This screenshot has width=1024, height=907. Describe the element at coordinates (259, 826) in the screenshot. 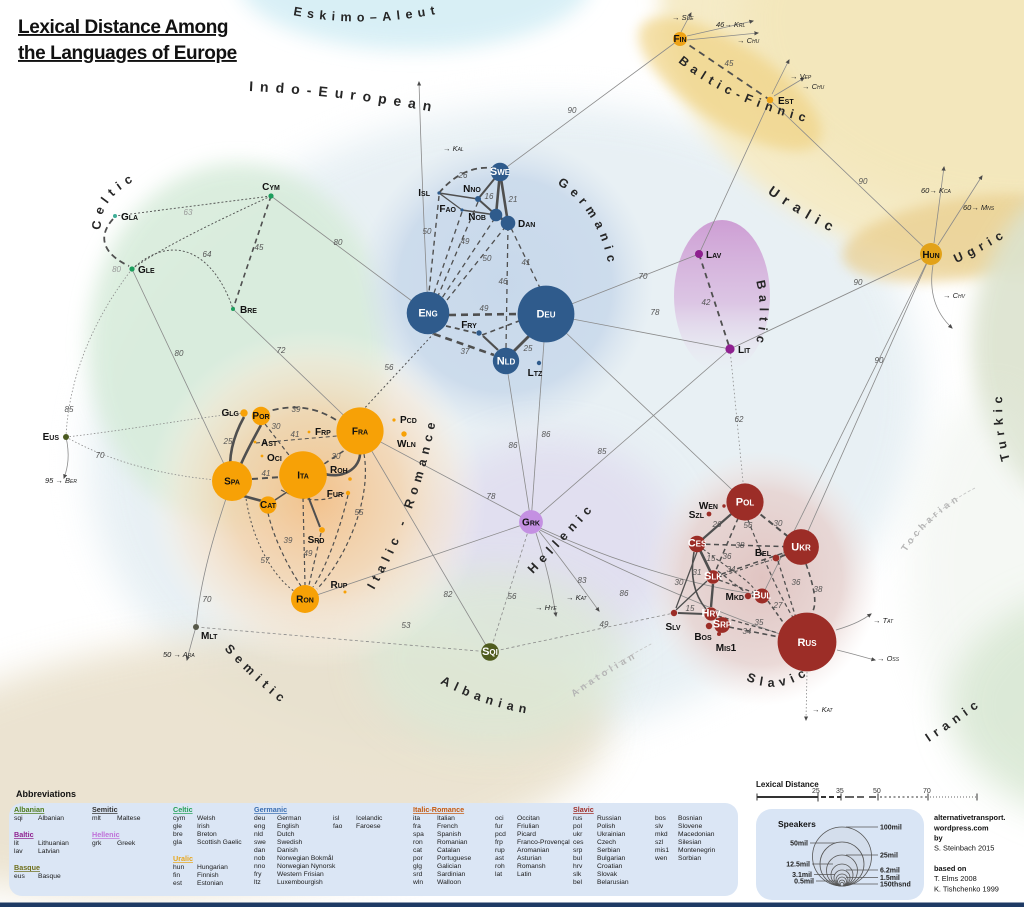

I see `svg-text: eng` at that location.